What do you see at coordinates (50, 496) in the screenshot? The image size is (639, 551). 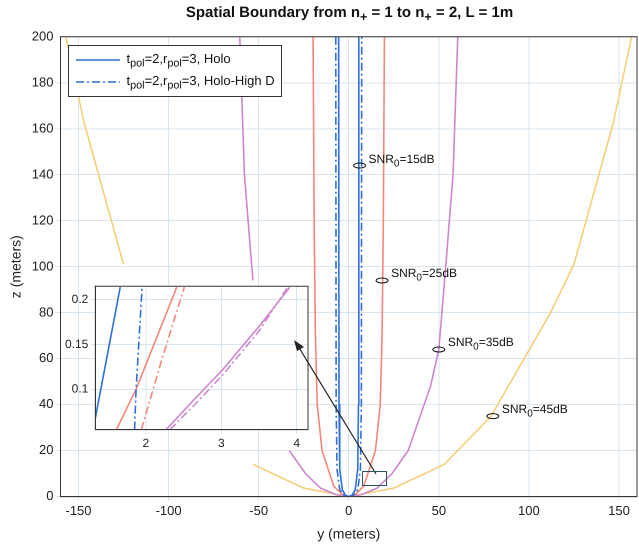 I see `y-tick-label: 0` at bounding box center [50, 496].